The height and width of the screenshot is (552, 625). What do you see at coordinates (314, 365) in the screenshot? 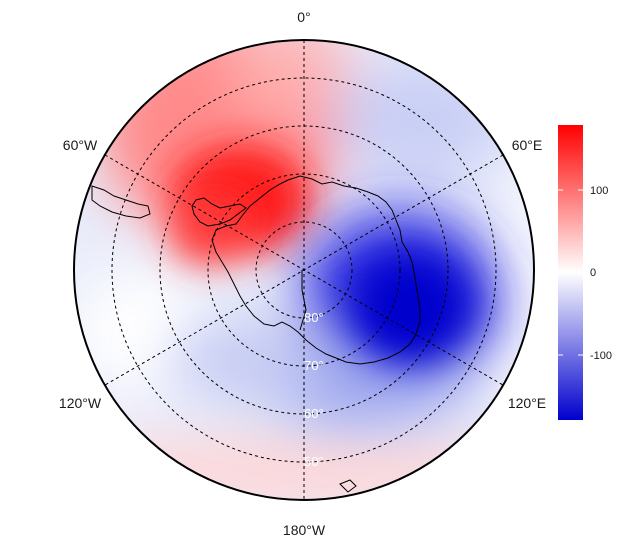
I see `lat-label-70: 70°` at bounding box center [314, 365].